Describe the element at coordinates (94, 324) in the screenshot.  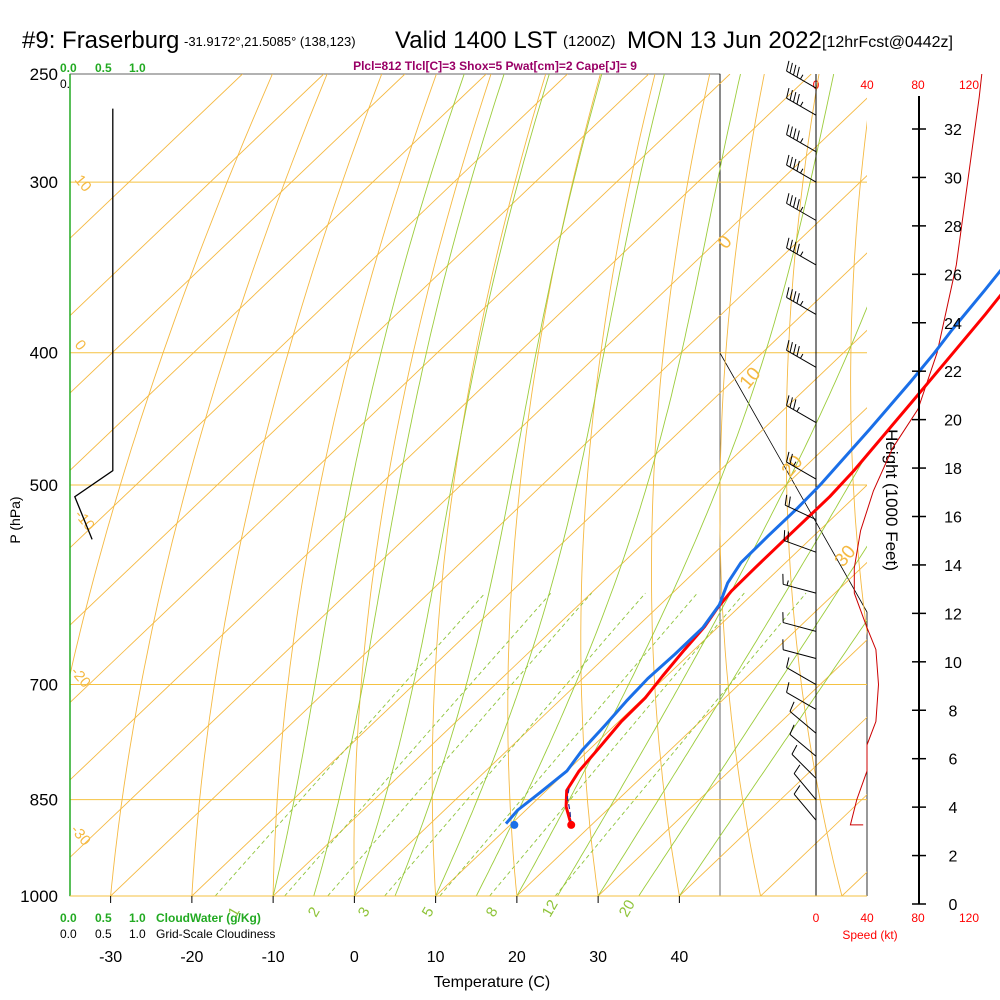
I see `cloudiness-line` at that location.